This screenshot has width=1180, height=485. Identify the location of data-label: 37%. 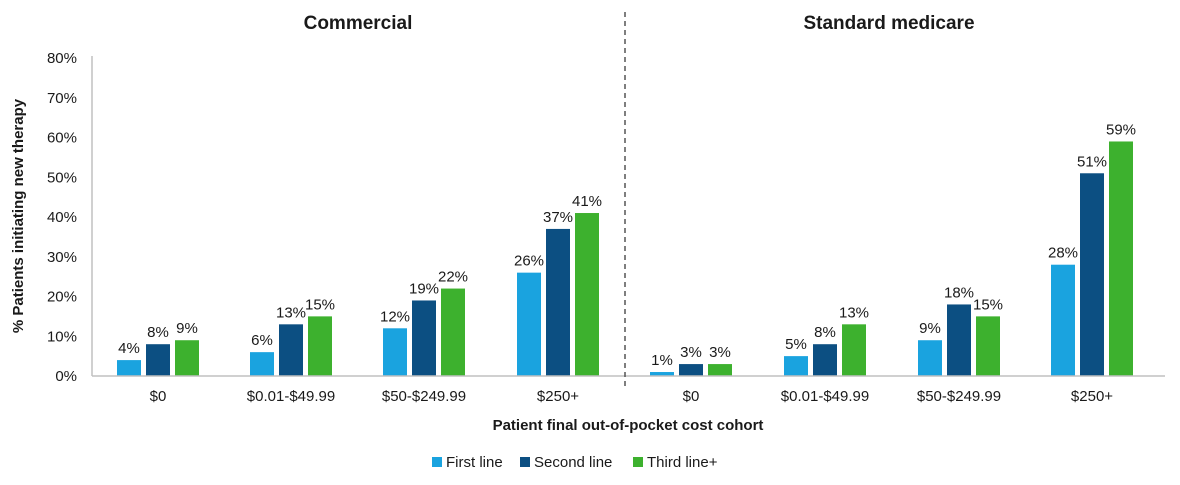
(558, 217).